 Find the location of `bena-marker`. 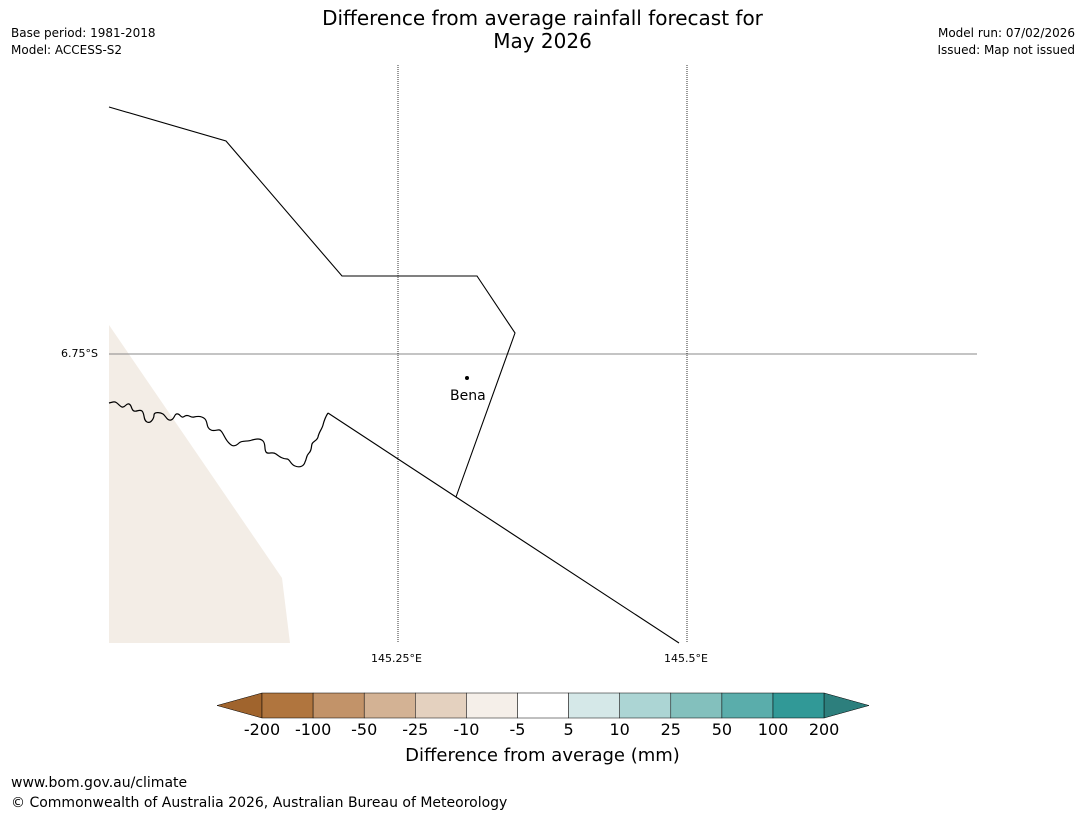

bena-marker is located at coordinates (467, 378).